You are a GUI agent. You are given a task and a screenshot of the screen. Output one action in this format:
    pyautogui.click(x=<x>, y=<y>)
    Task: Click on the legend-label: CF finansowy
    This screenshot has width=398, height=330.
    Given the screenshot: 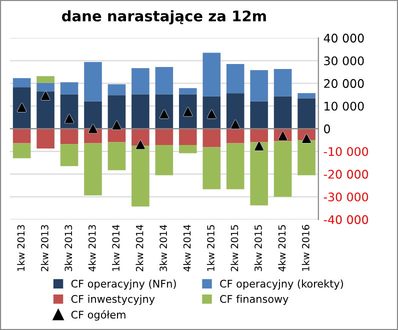 What is the action you would take?
    pyautogui.click(x=254, y=299)
    